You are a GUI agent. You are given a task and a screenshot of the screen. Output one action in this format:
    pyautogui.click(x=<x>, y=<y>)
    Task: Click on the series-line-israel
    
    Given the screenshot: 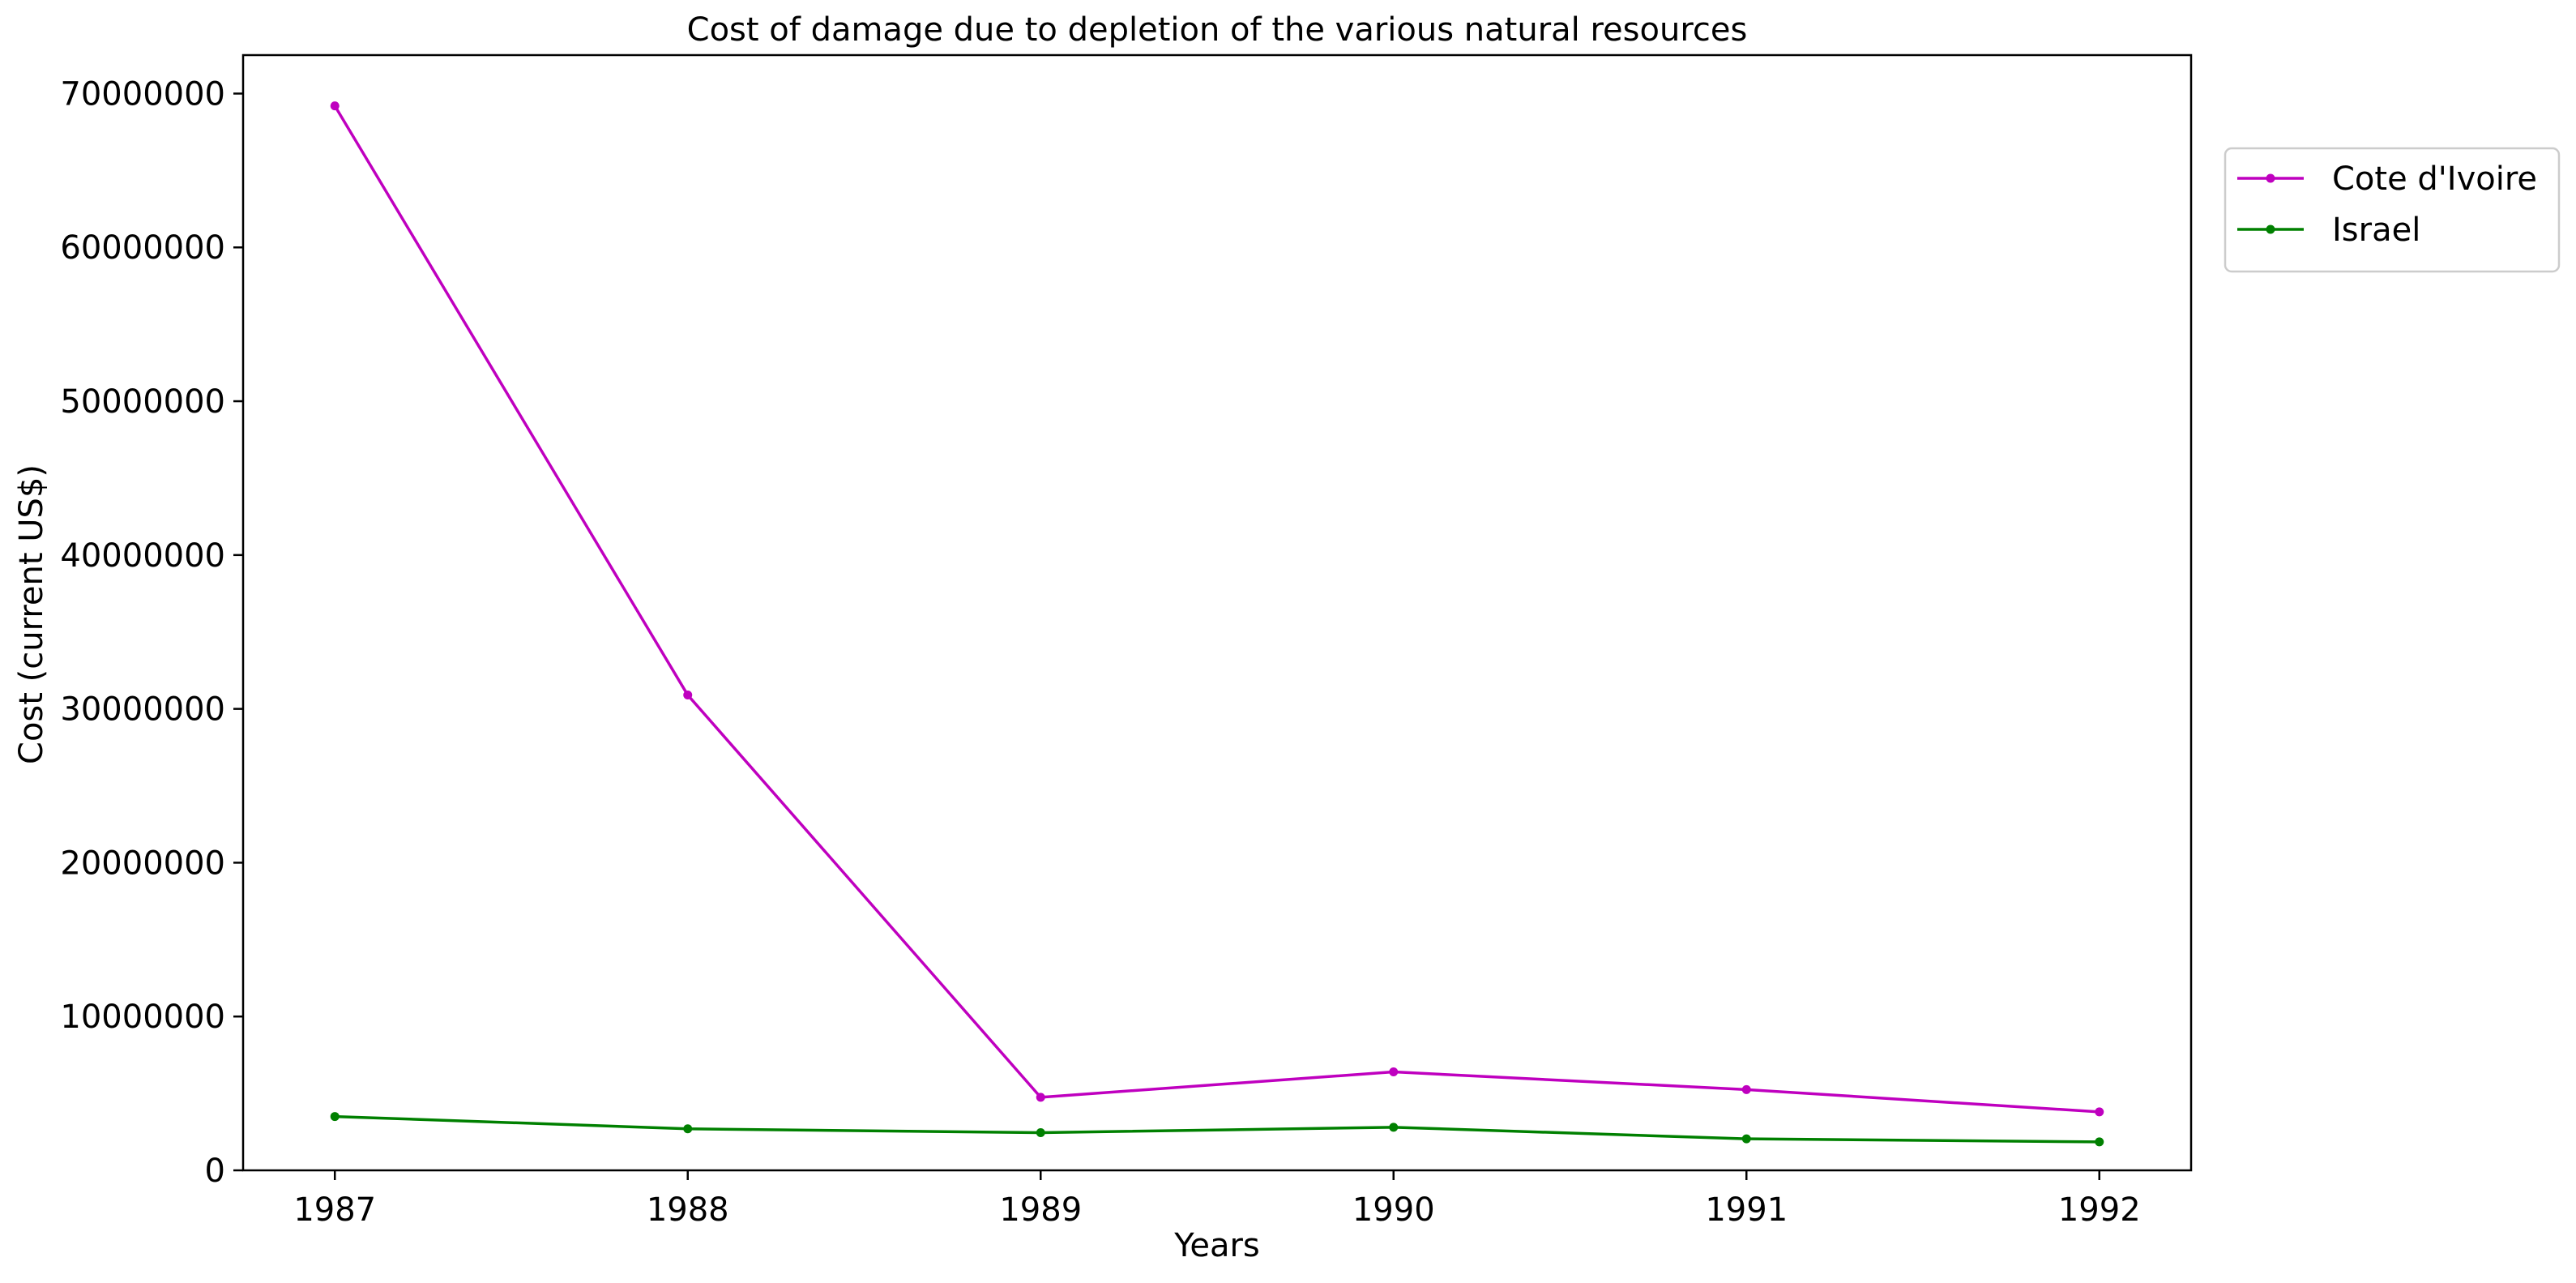 What is the action you would take?
    pyautogui.click(x=1217, y=1129)
    